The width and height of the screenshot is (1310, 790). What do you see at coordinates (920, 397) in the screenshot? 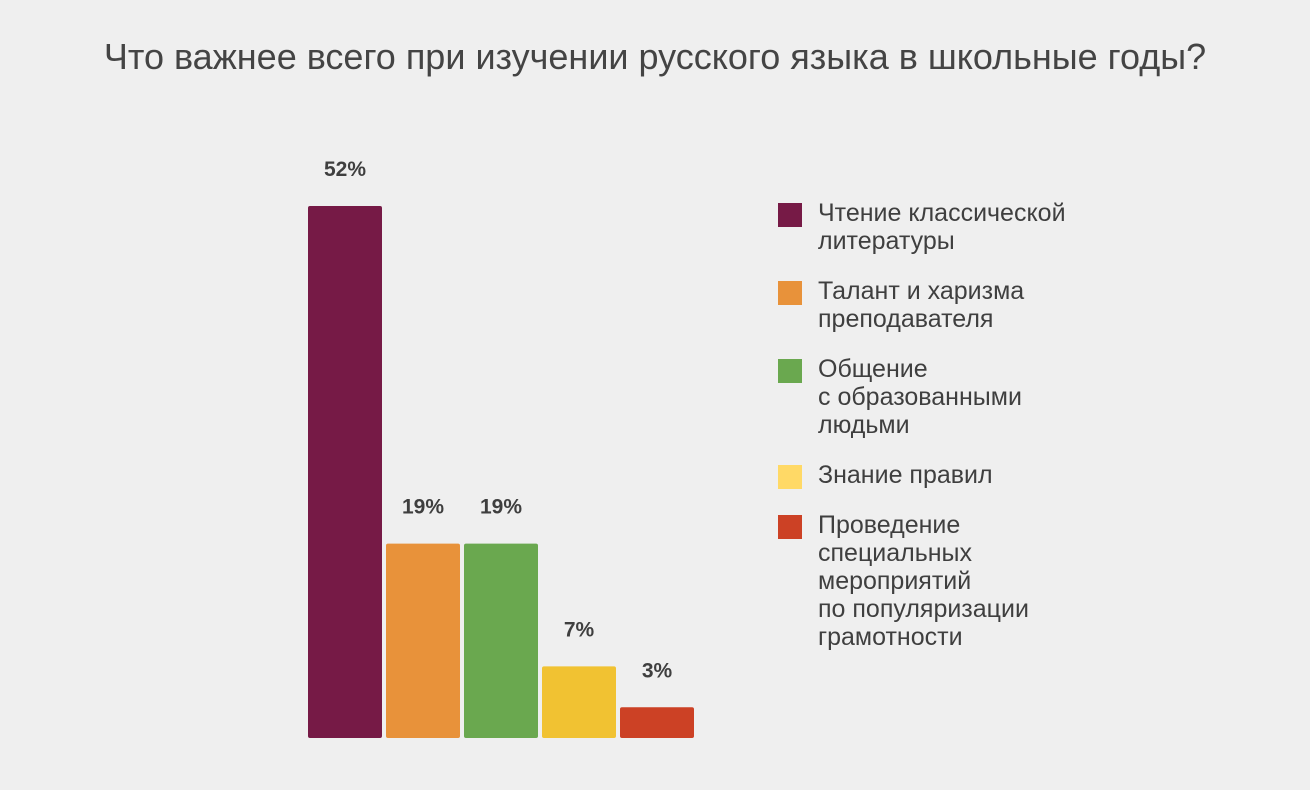
I see `legend-label: Общение с образованными людьми` at bounding box center [920, 397].